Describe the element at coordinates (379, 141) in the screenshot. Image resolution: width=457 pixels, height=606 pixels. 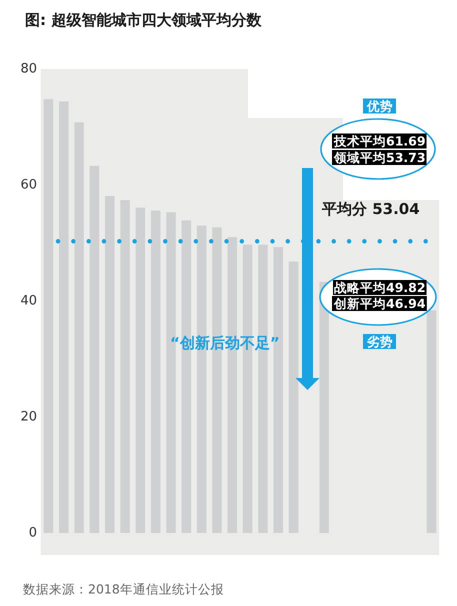
I see `annotation-label: 技术平均61.69` at that location.